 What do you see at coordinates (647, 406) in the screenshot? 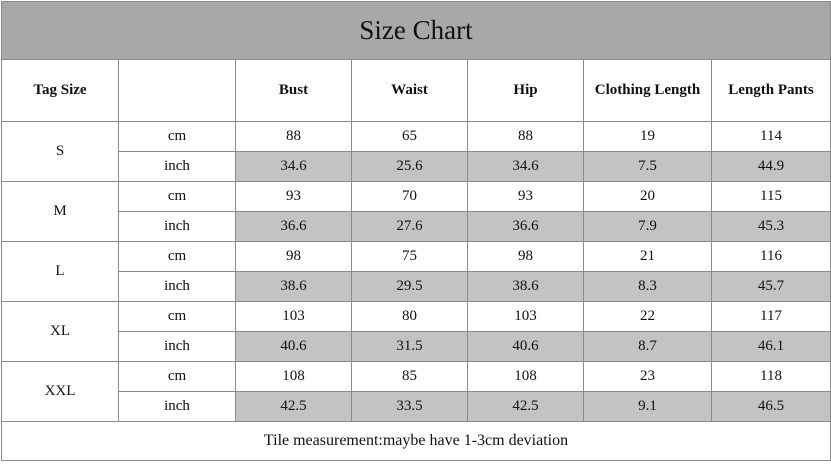
I see `value-cell: 9.1` at bounding box center [647, 406].